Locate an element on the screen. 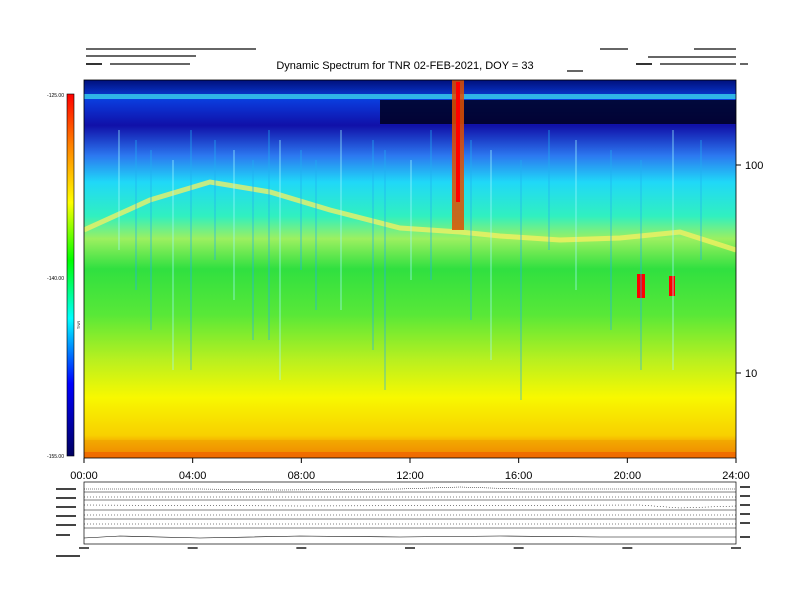 The height and width of the screenshot is (612, 792). colorbar: -125.00 -140.00 -155.00 TNR is located at coordinates (64, 276).